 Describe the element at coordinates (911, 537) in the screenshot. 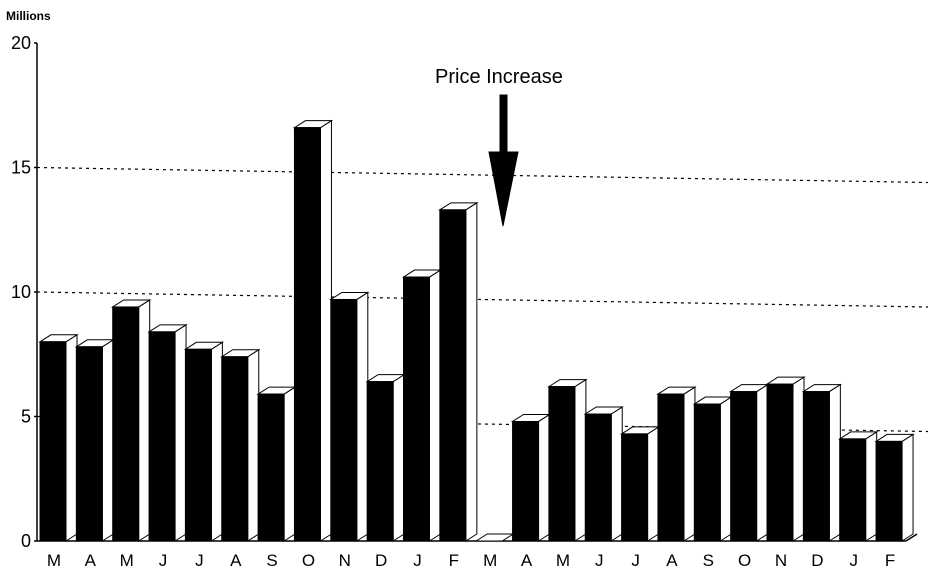

I see `x-axis-depth-edge` at that location.